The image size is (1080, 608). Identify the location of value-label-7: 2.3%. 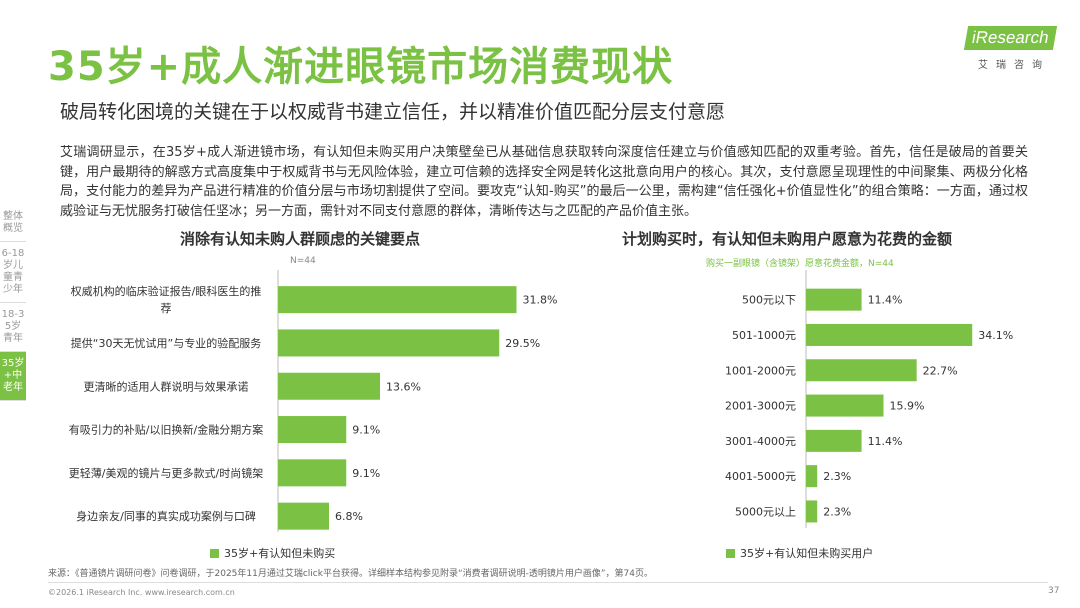
(837, 511).